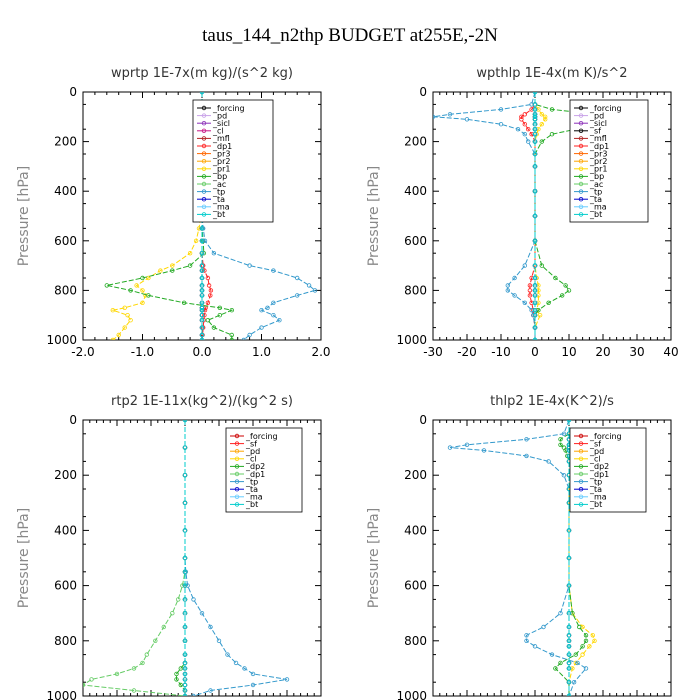  Describe the element at coordinates (598, 153) in the screenshot. I see `legend-label: _pr3` at that location.